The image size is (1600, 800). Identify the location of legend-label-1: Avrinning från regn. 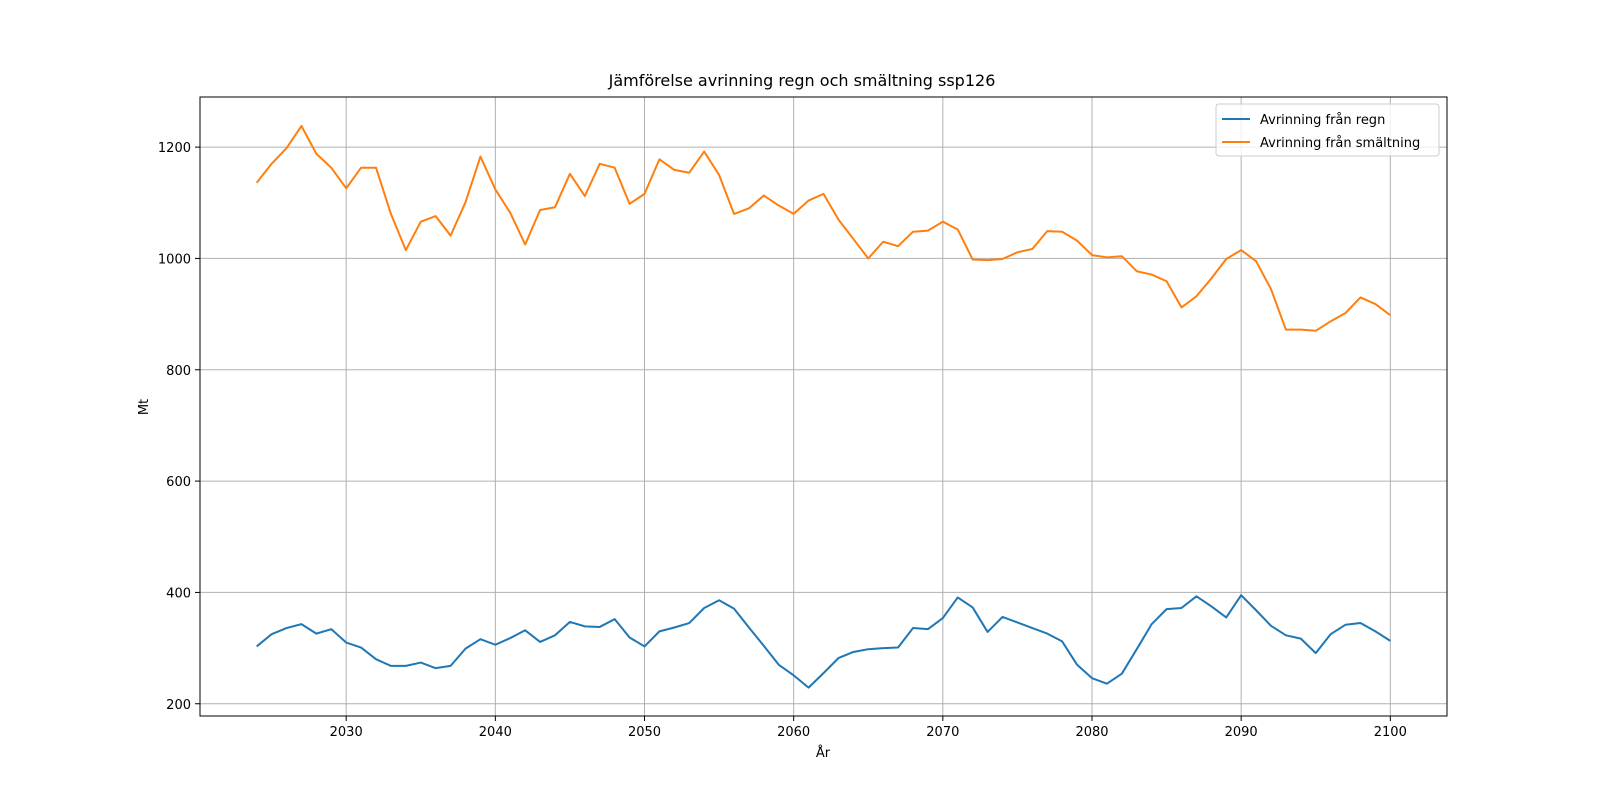
(1322, 120).